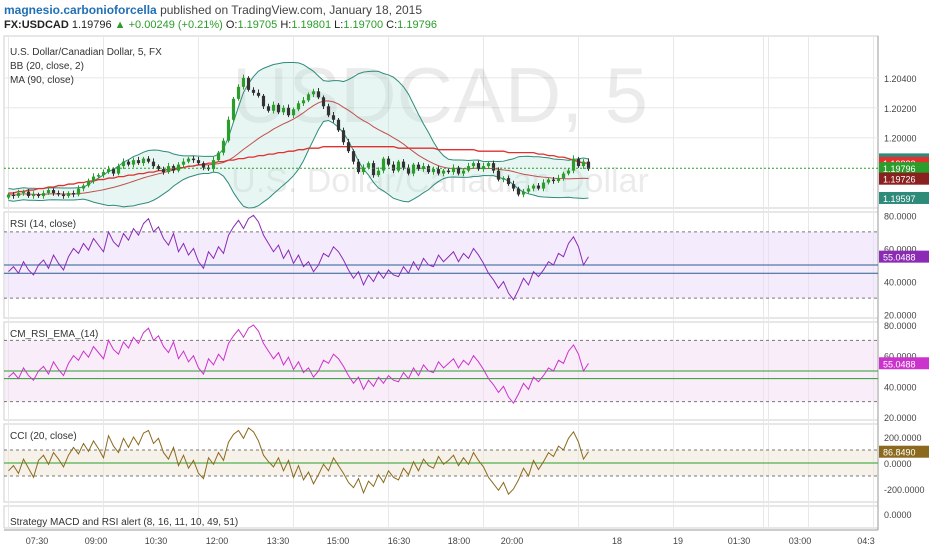 The height and width of the screenshot is (550, 932). What do you see at coordinates (904, 490) in the screenshot?
I see `cci-tick-label: -200.0000` at bounding box center [904, 490].